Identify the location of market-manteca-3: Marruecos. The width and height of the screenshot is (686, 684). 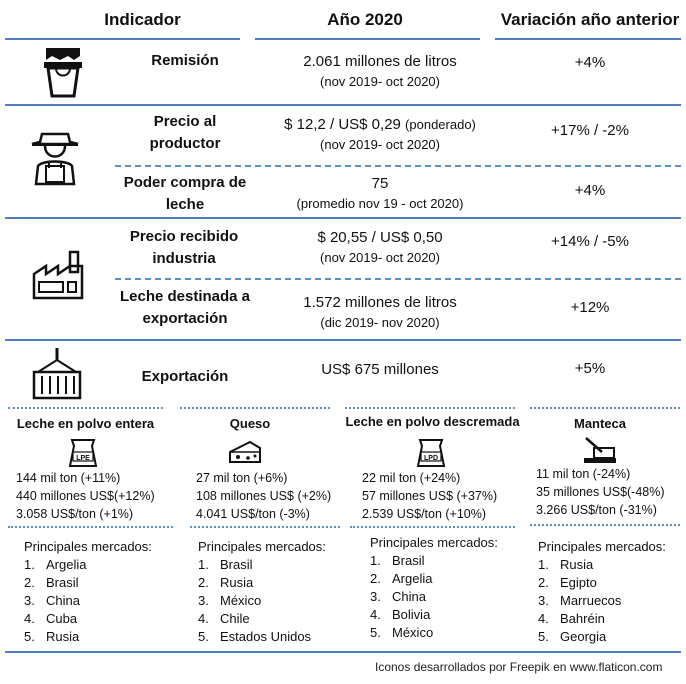
(591, 600).